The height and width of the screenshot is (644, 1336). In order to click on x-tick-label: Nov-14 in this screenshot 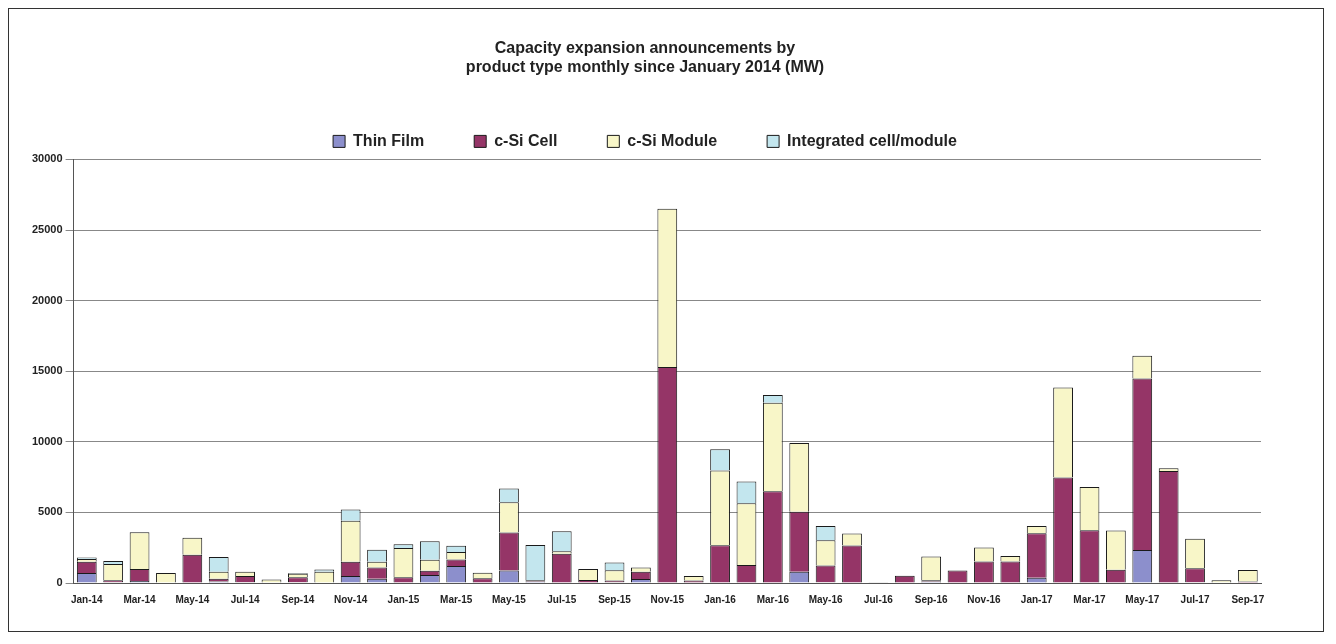, I will do `click(350, 599)`.